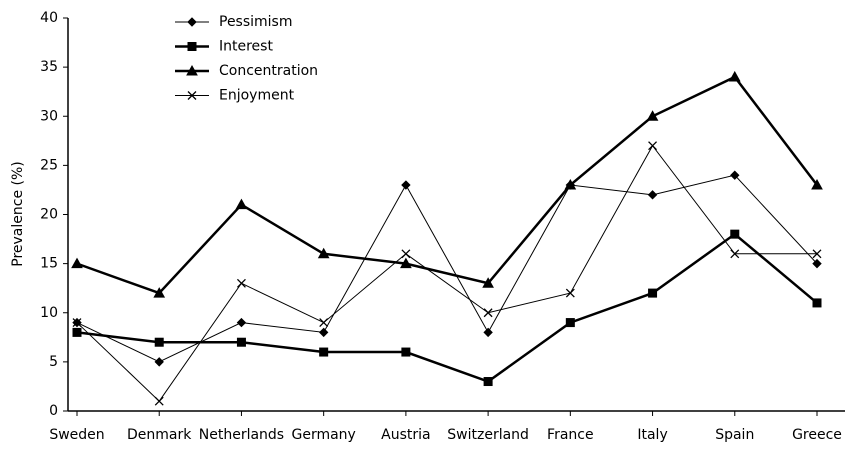 The height and width of the screenshot is (450, 855). Describe the element at coordinates (570, 435) in the screenshot. I see `x-tick-label: France` at that location.